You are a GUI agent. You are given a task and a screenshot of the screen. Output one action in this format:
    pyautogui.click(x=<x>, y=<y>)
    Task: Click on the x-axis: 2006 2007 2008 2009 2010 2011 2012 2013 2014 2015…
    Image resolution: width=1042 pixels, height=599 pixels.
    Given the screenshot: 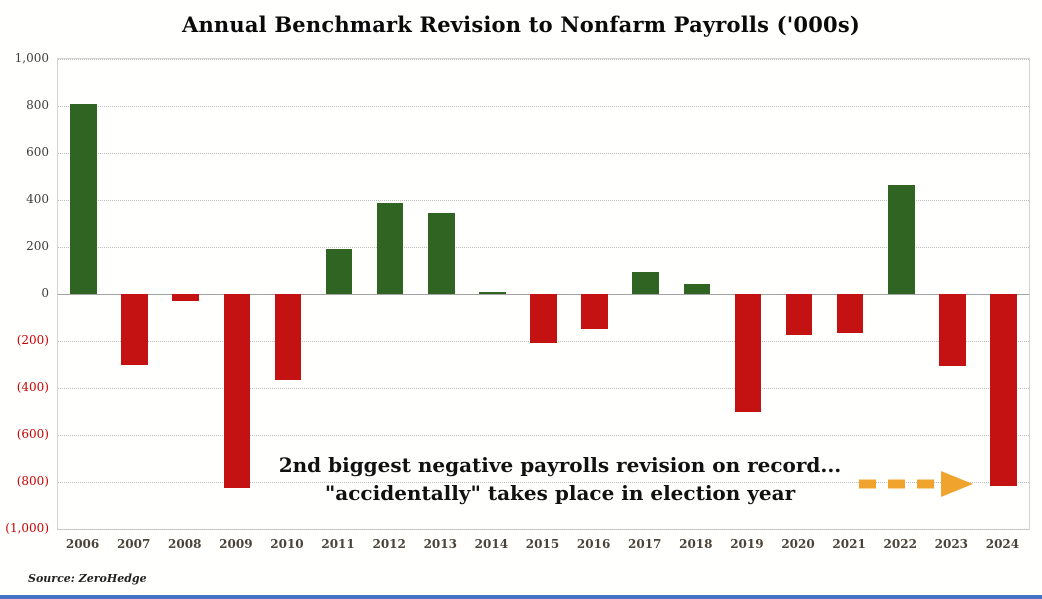 What is the action you would take?
    pyautogui.click(x=543, y=547)
    